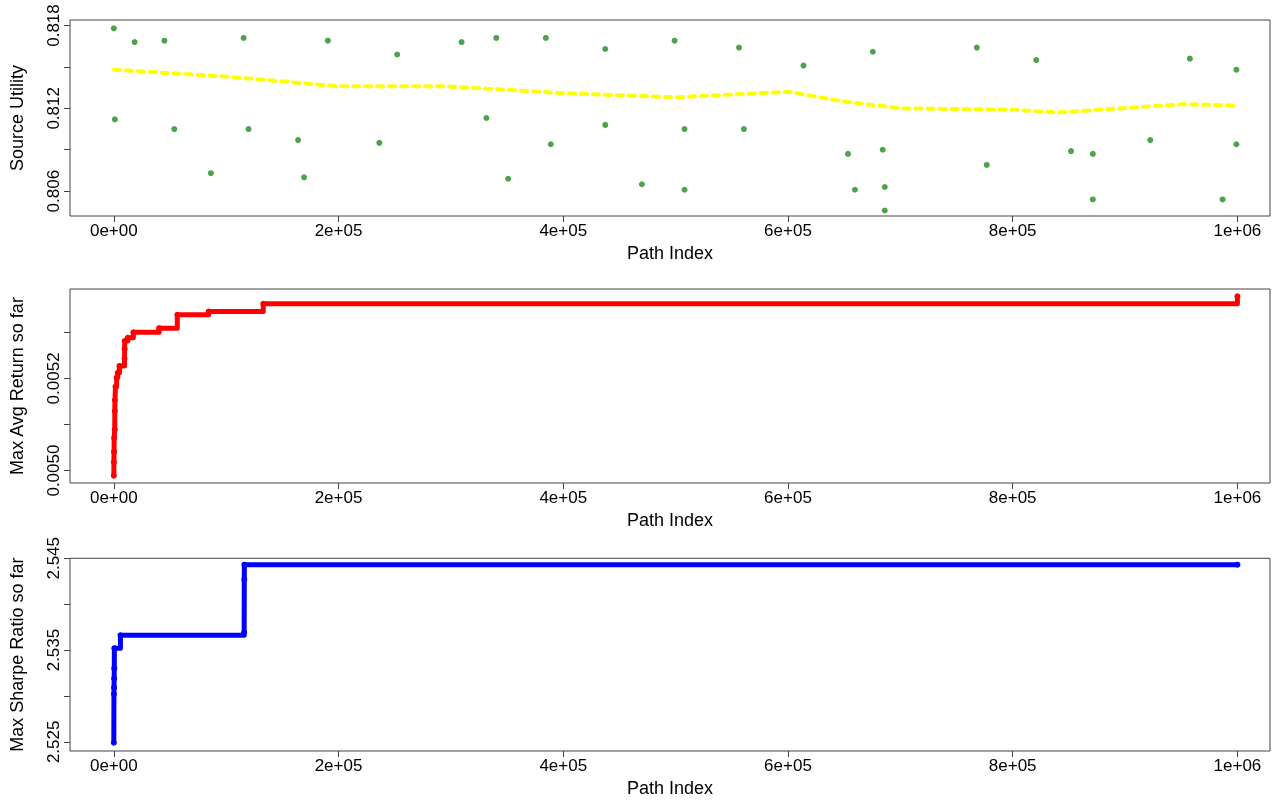 The image size is (1281, 802). I want to click on y-tick-label: 0.812, so click(53, 108).